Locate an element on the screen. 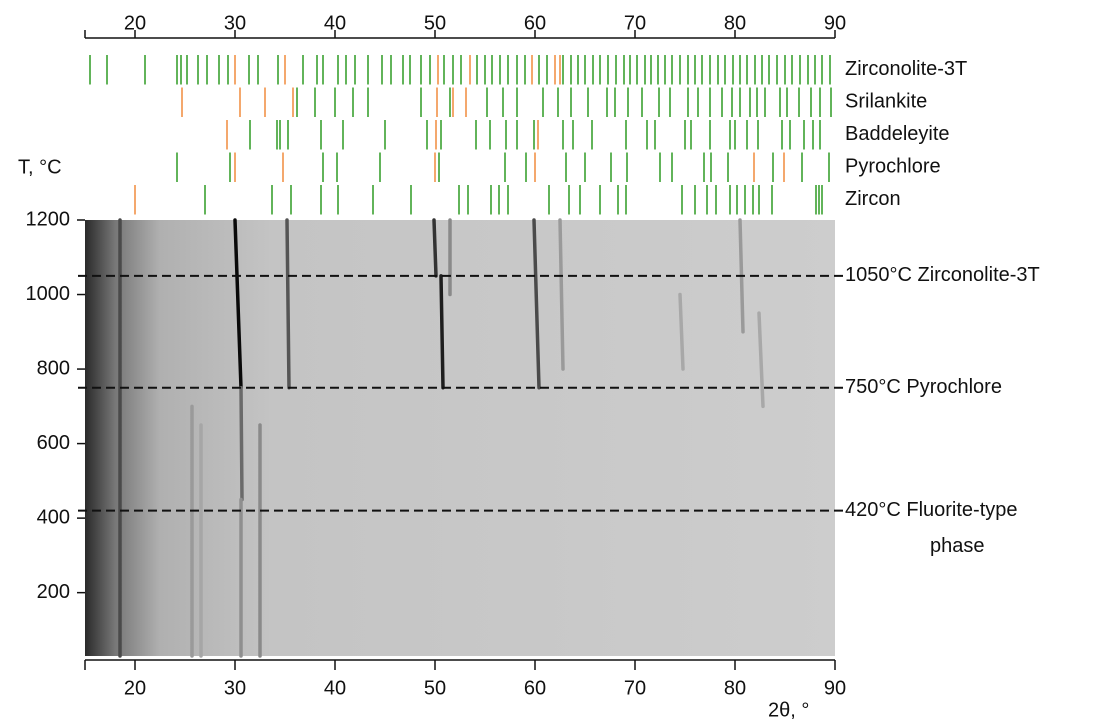  x-tick-label: 50 is located at coordinates (435, 688).